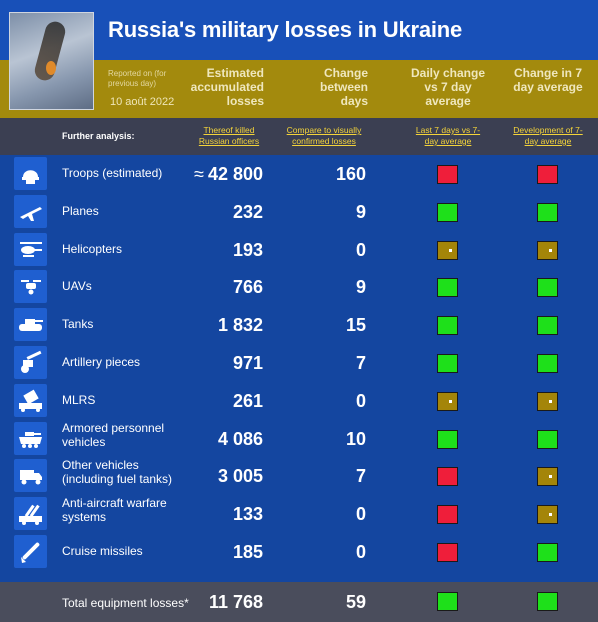 This screenshot has width=598, height=622. What do you see at coordinates (77, 286) in the screenshot?
I see `row-label: UAVs` at bounding box center [77, 286].